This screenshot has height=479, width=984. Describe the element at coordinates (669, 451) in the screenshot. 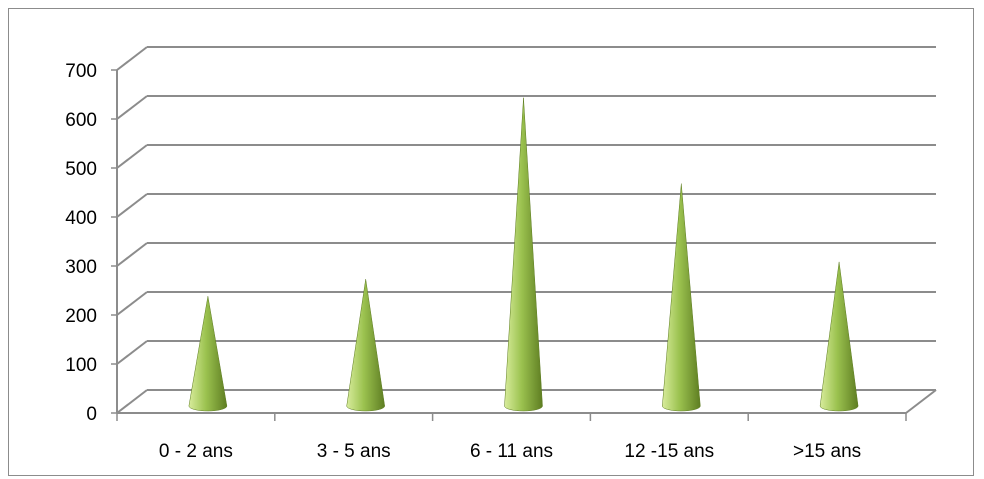

I see `x-tick-label: 12 -15 ans` at that location.